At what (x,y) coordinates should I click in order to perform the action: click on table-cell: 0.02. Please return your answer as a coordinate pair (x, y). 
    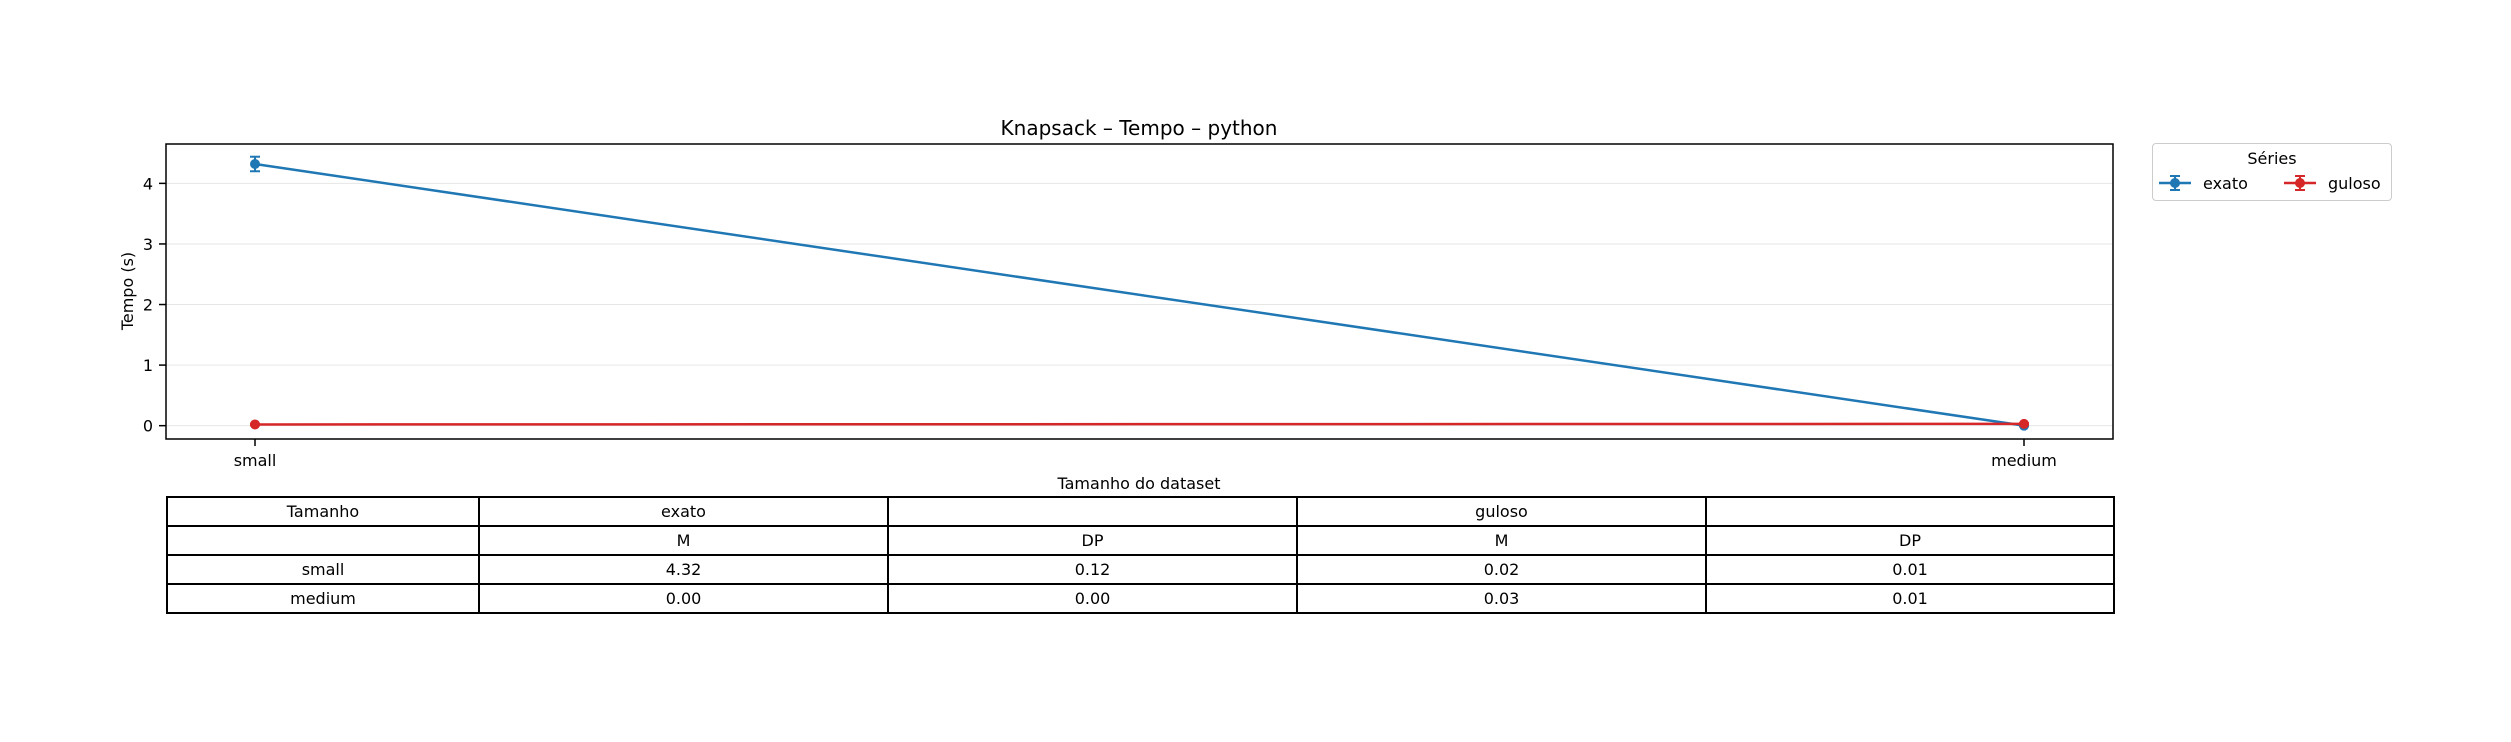
    Looking at the image, I should click on (1501, 569).